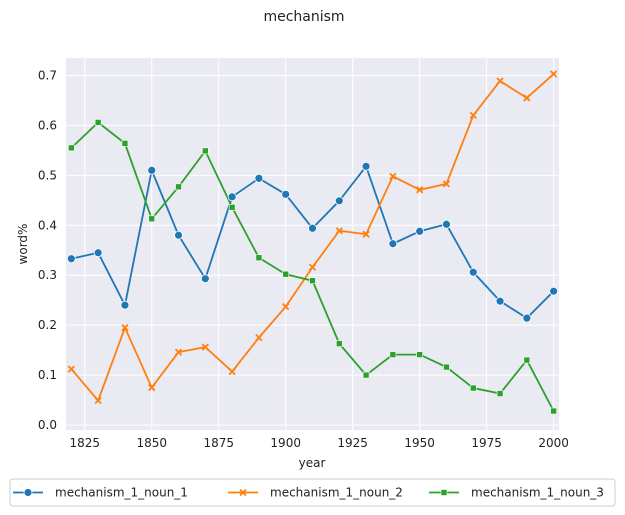 Image resolution: width=625 pixels, height=515 pixels. What do you see at coordinates (537, 493) in the screenshot?
I see `legend-label-3: mechanism_1_noun_3` at bounding box center [537, 493].